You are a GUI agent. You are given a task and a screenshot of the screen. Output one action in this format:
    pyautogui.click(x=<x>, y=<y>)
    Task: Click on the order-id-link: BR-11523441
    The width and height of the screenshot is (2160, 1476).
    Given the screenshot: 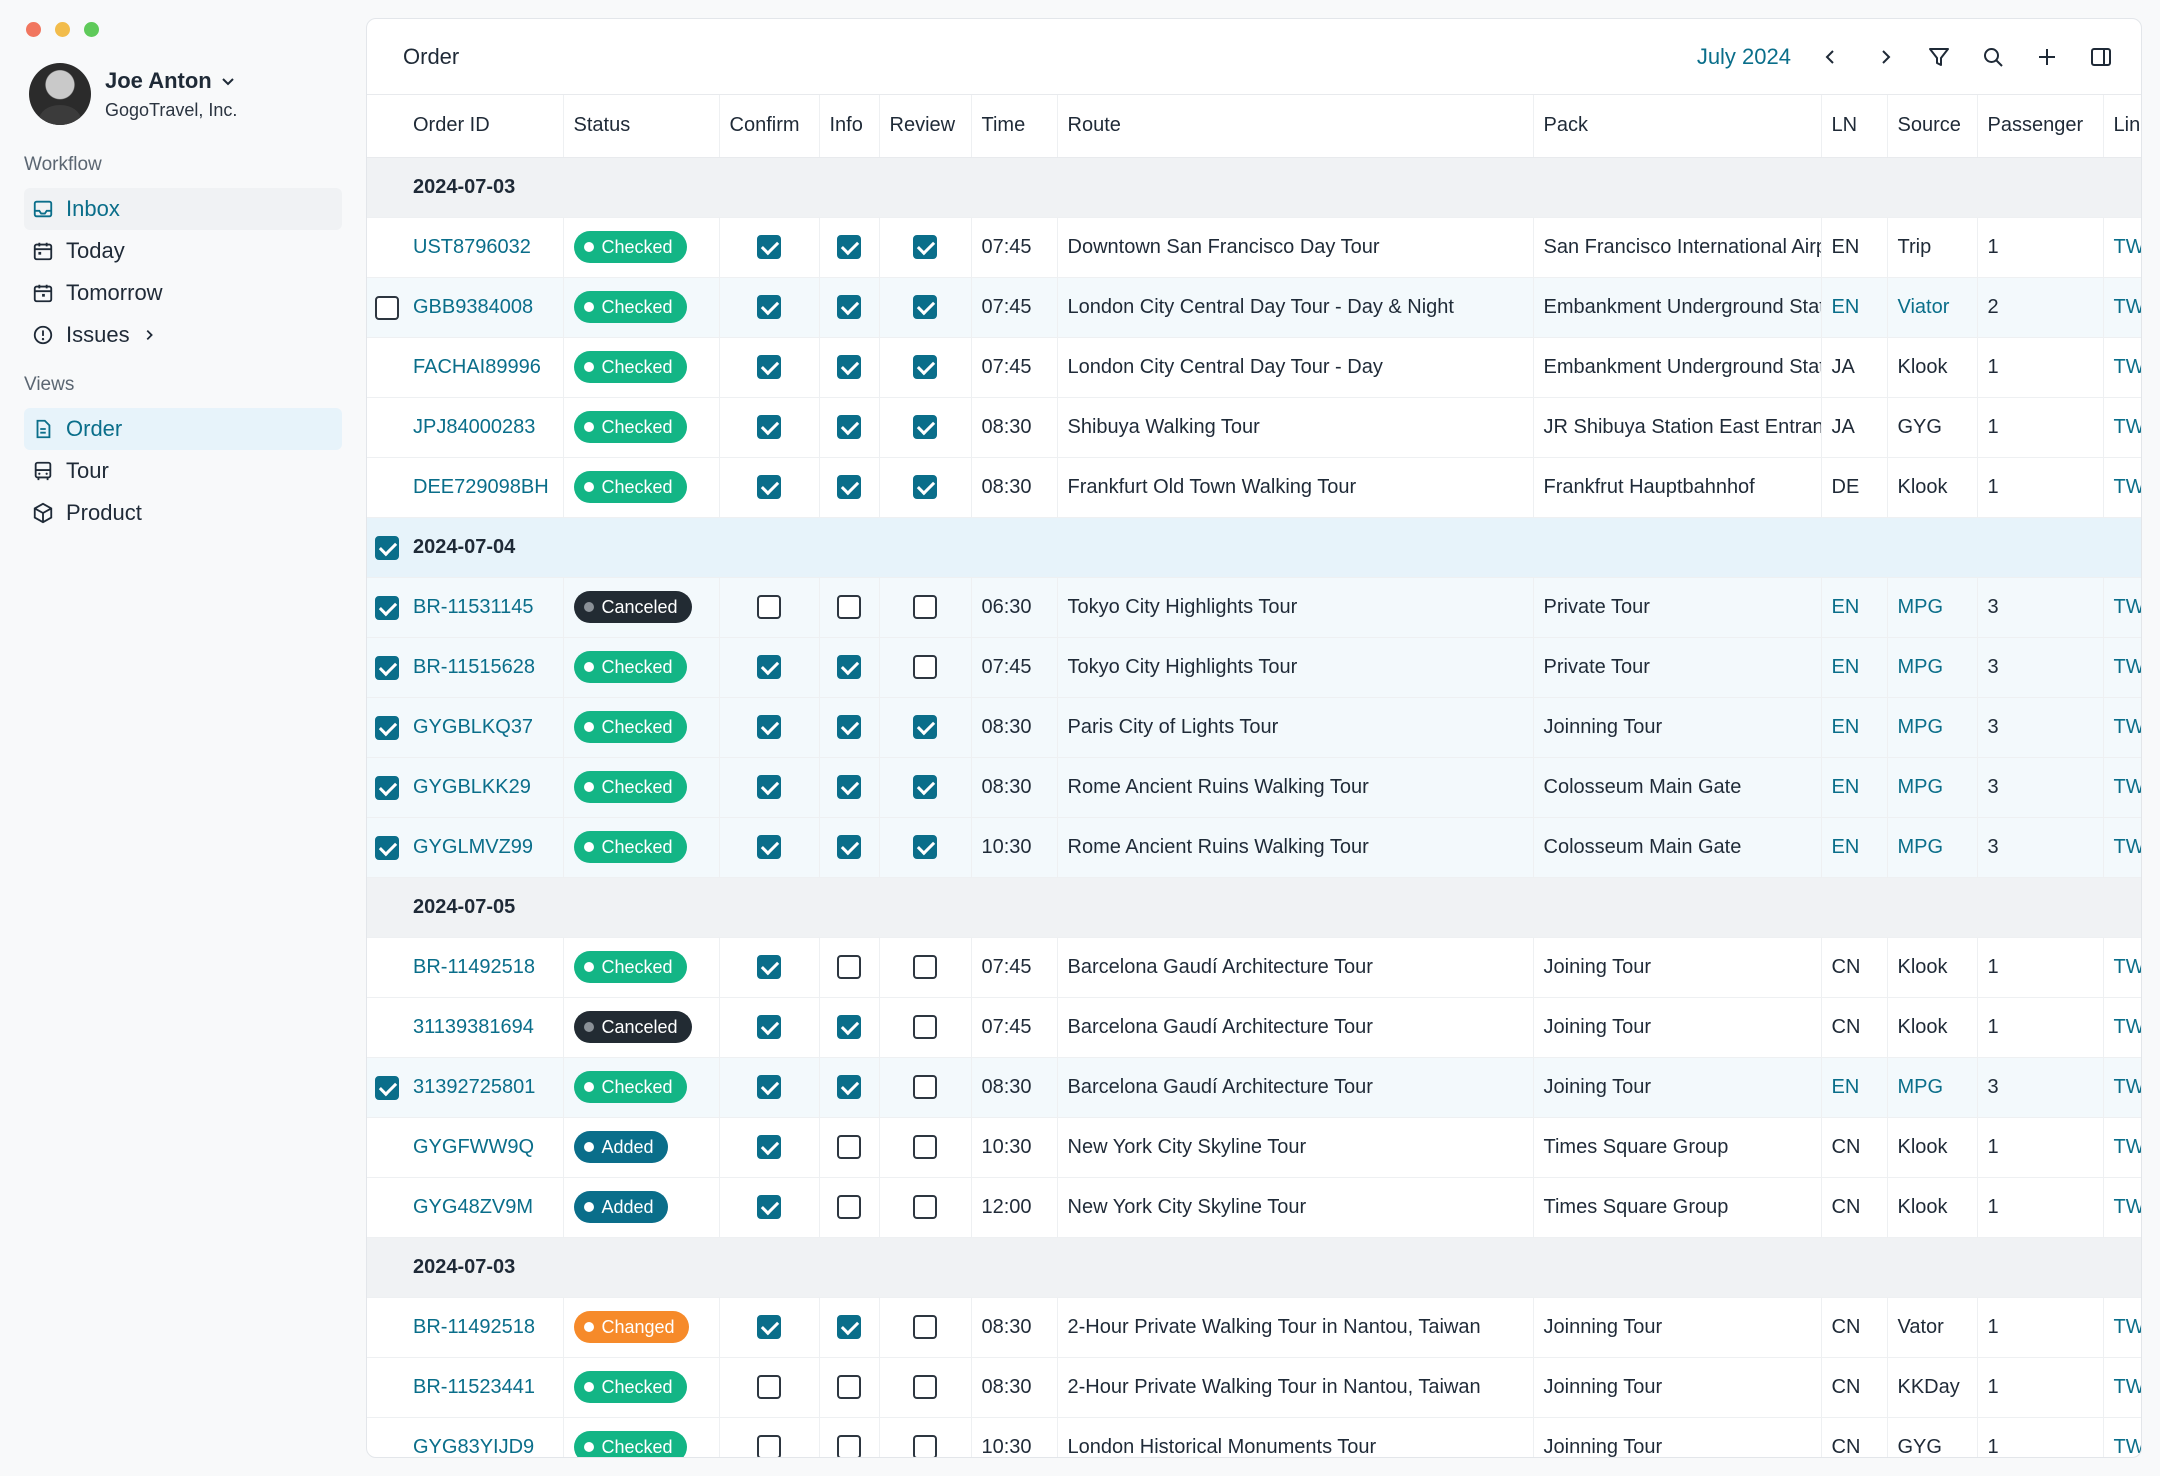 What is the action you would take?
    pyautogui.click(x=474, y=1386)
    